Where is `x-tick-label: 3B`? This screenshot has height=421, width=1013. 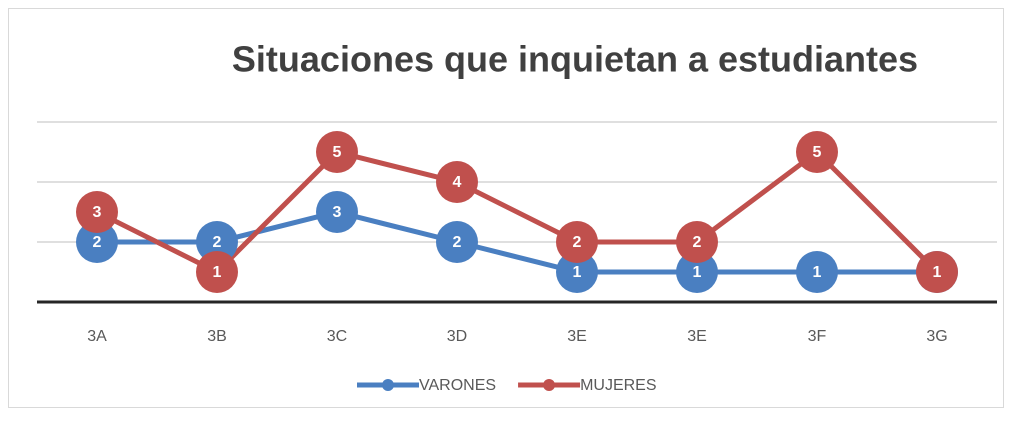
x-tick-label: 3B is located at coordinates (217, 336).